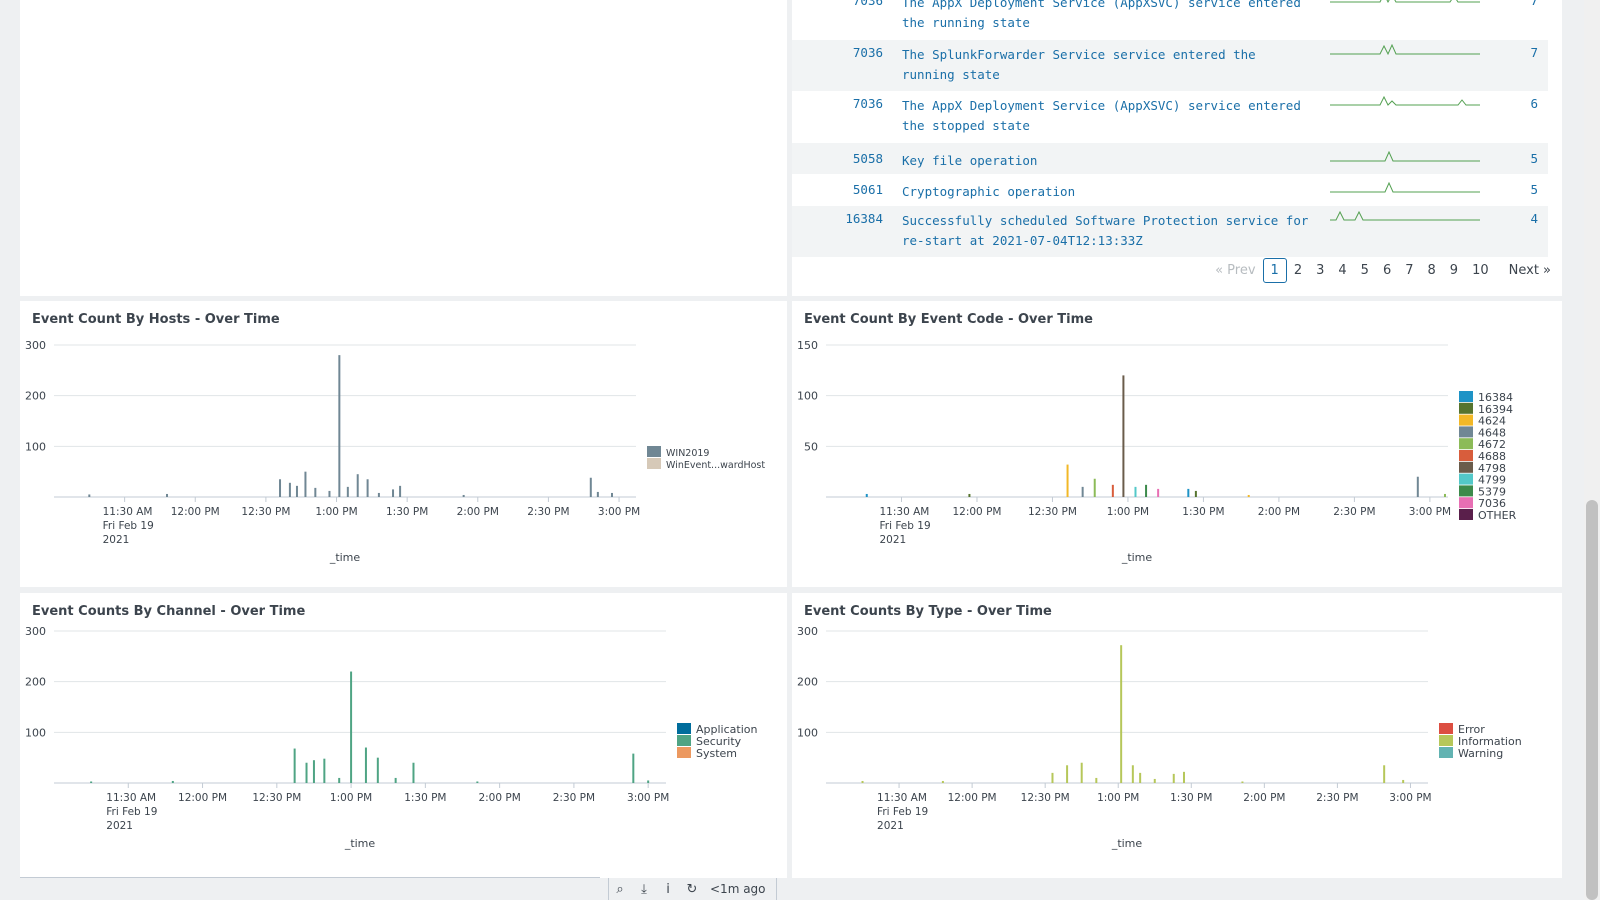 The width and height of the screenshot is (1600, 900). I want to click on legend-label: 4672, so click(1492, 444).